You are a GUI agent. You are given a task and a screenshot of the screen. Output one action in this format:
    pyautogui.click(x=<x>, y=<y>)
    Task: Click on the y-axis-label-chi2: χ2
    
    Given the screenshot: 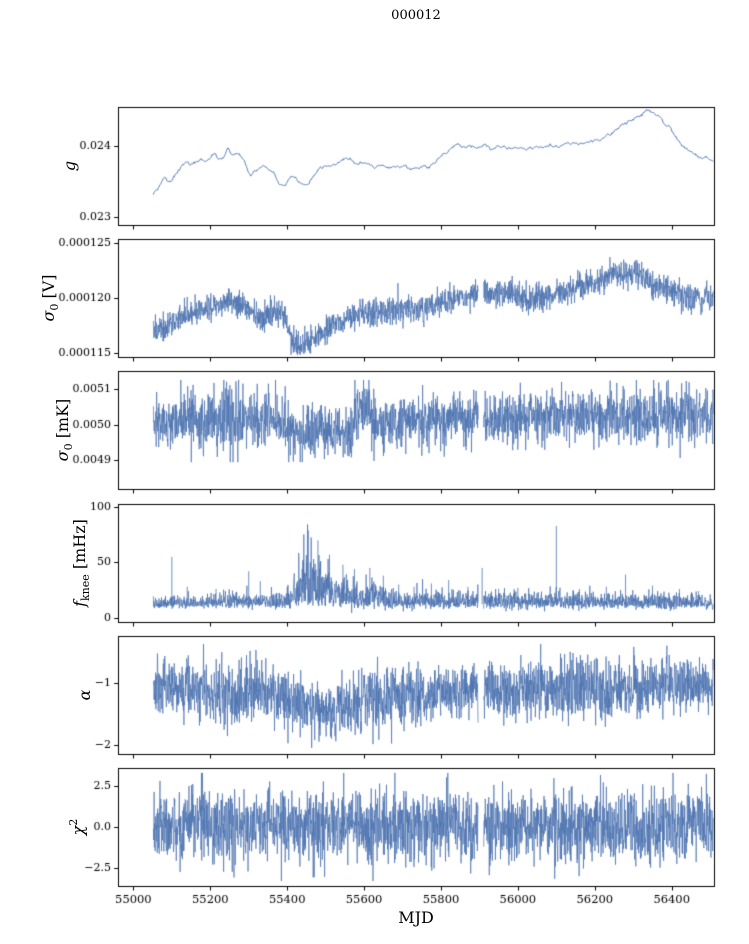 What is the action you would take?
    pyautogui.click(x=77, y=827)
    